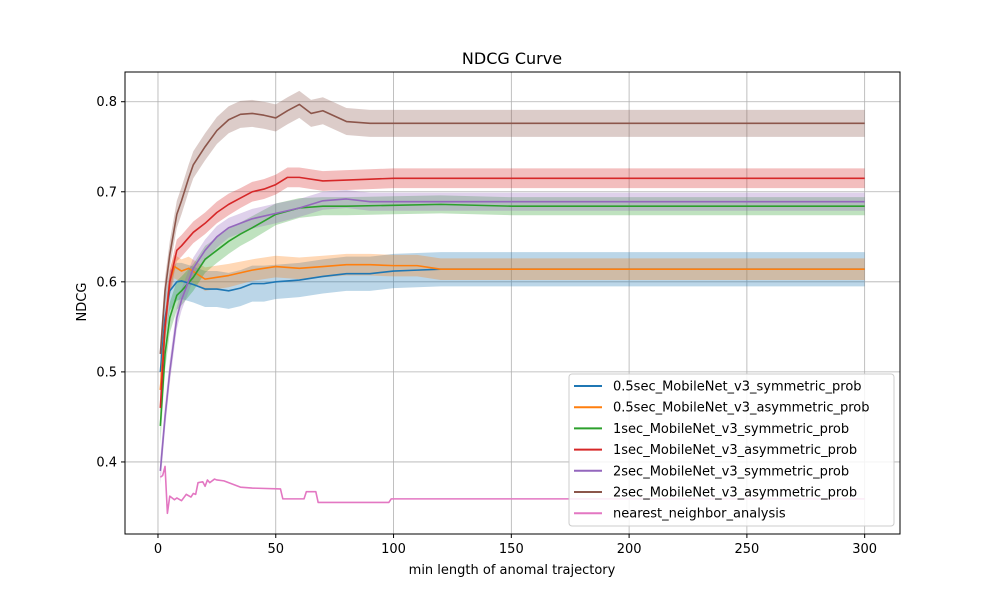  Describe the element at coordinates (393, 549) in the screenshot. I see `x-tick-label: 100` at that location.